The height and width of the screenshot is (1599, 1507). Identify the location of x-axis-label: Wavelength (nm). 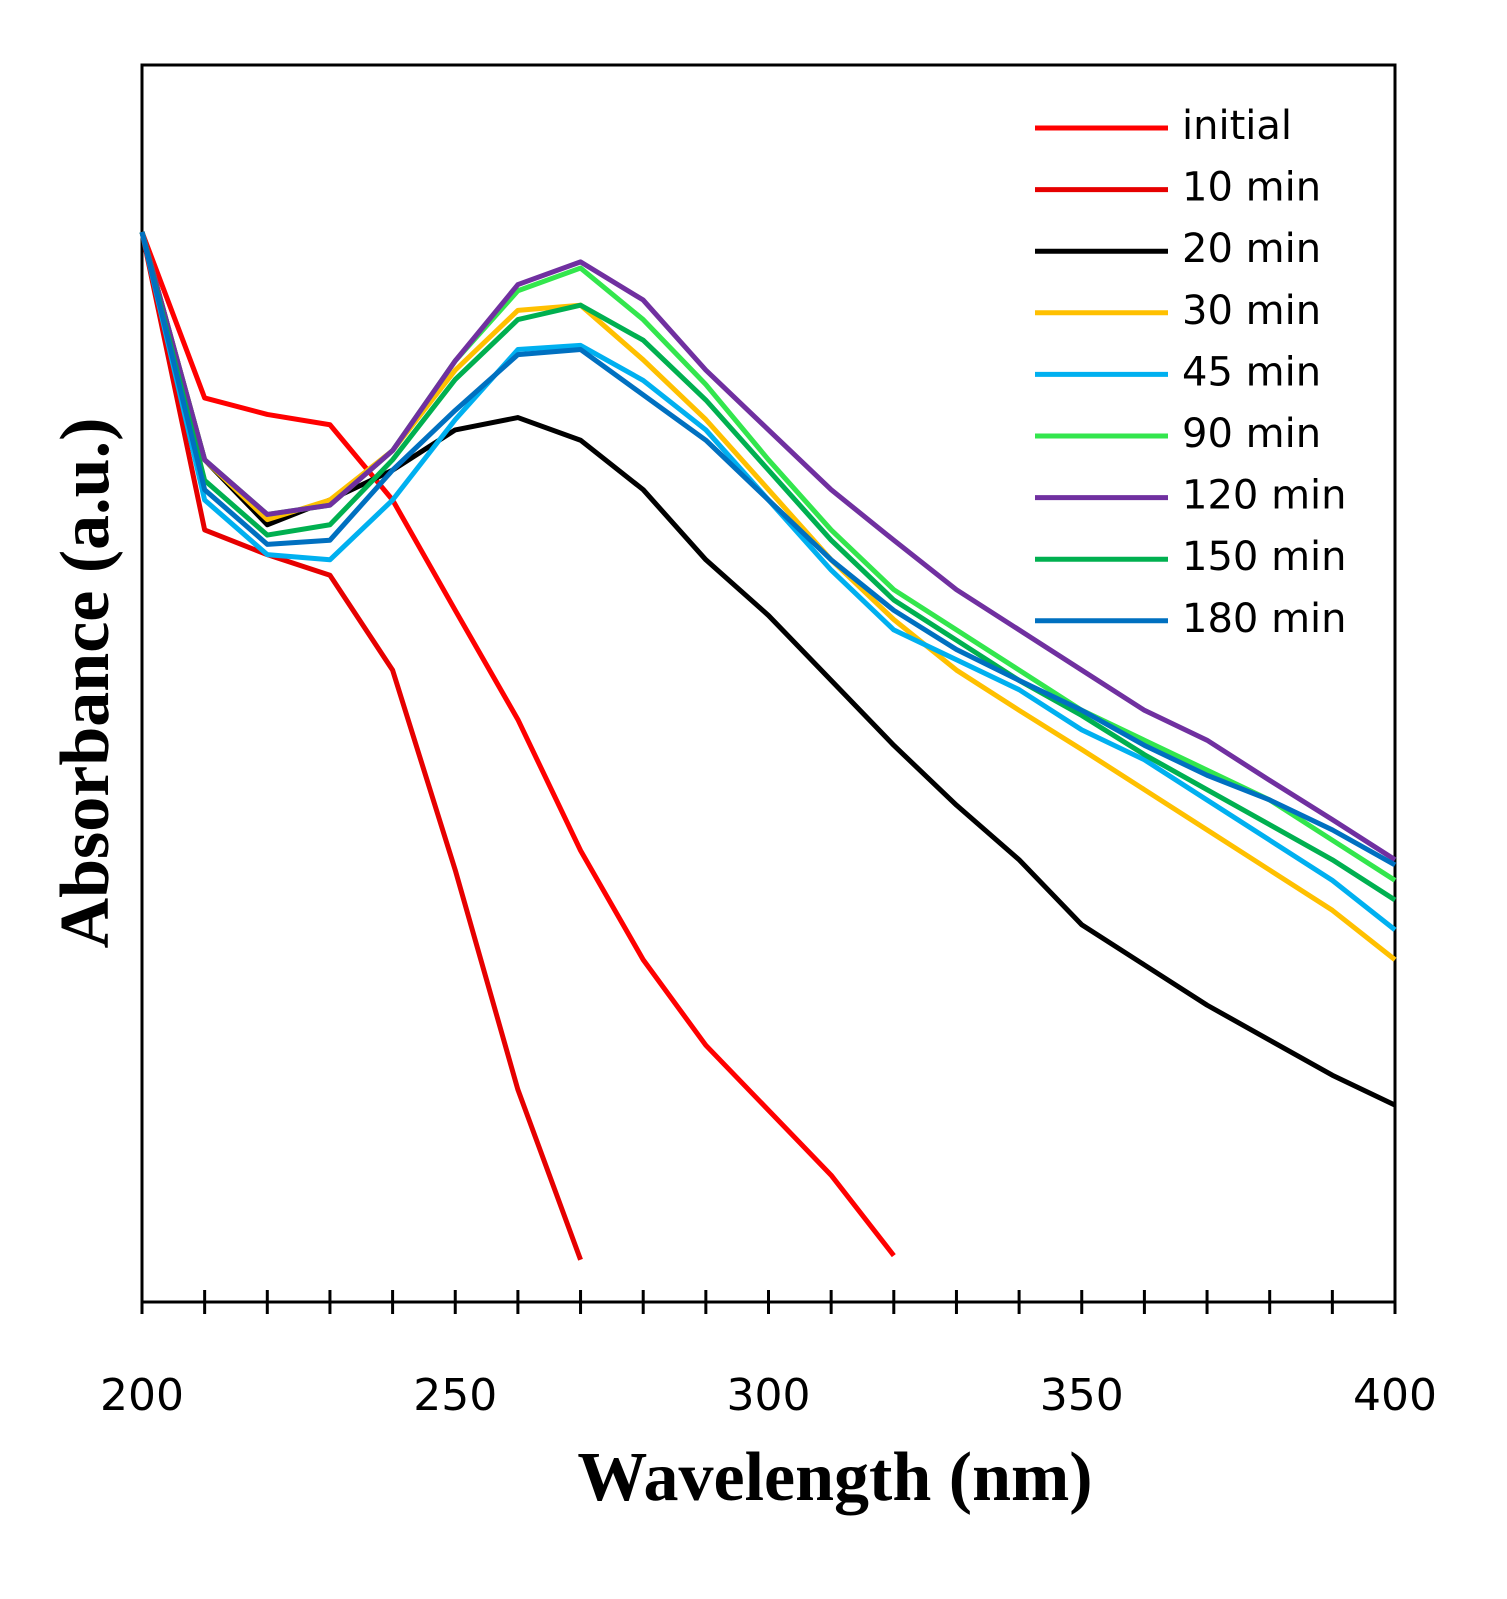
(834, 1477).